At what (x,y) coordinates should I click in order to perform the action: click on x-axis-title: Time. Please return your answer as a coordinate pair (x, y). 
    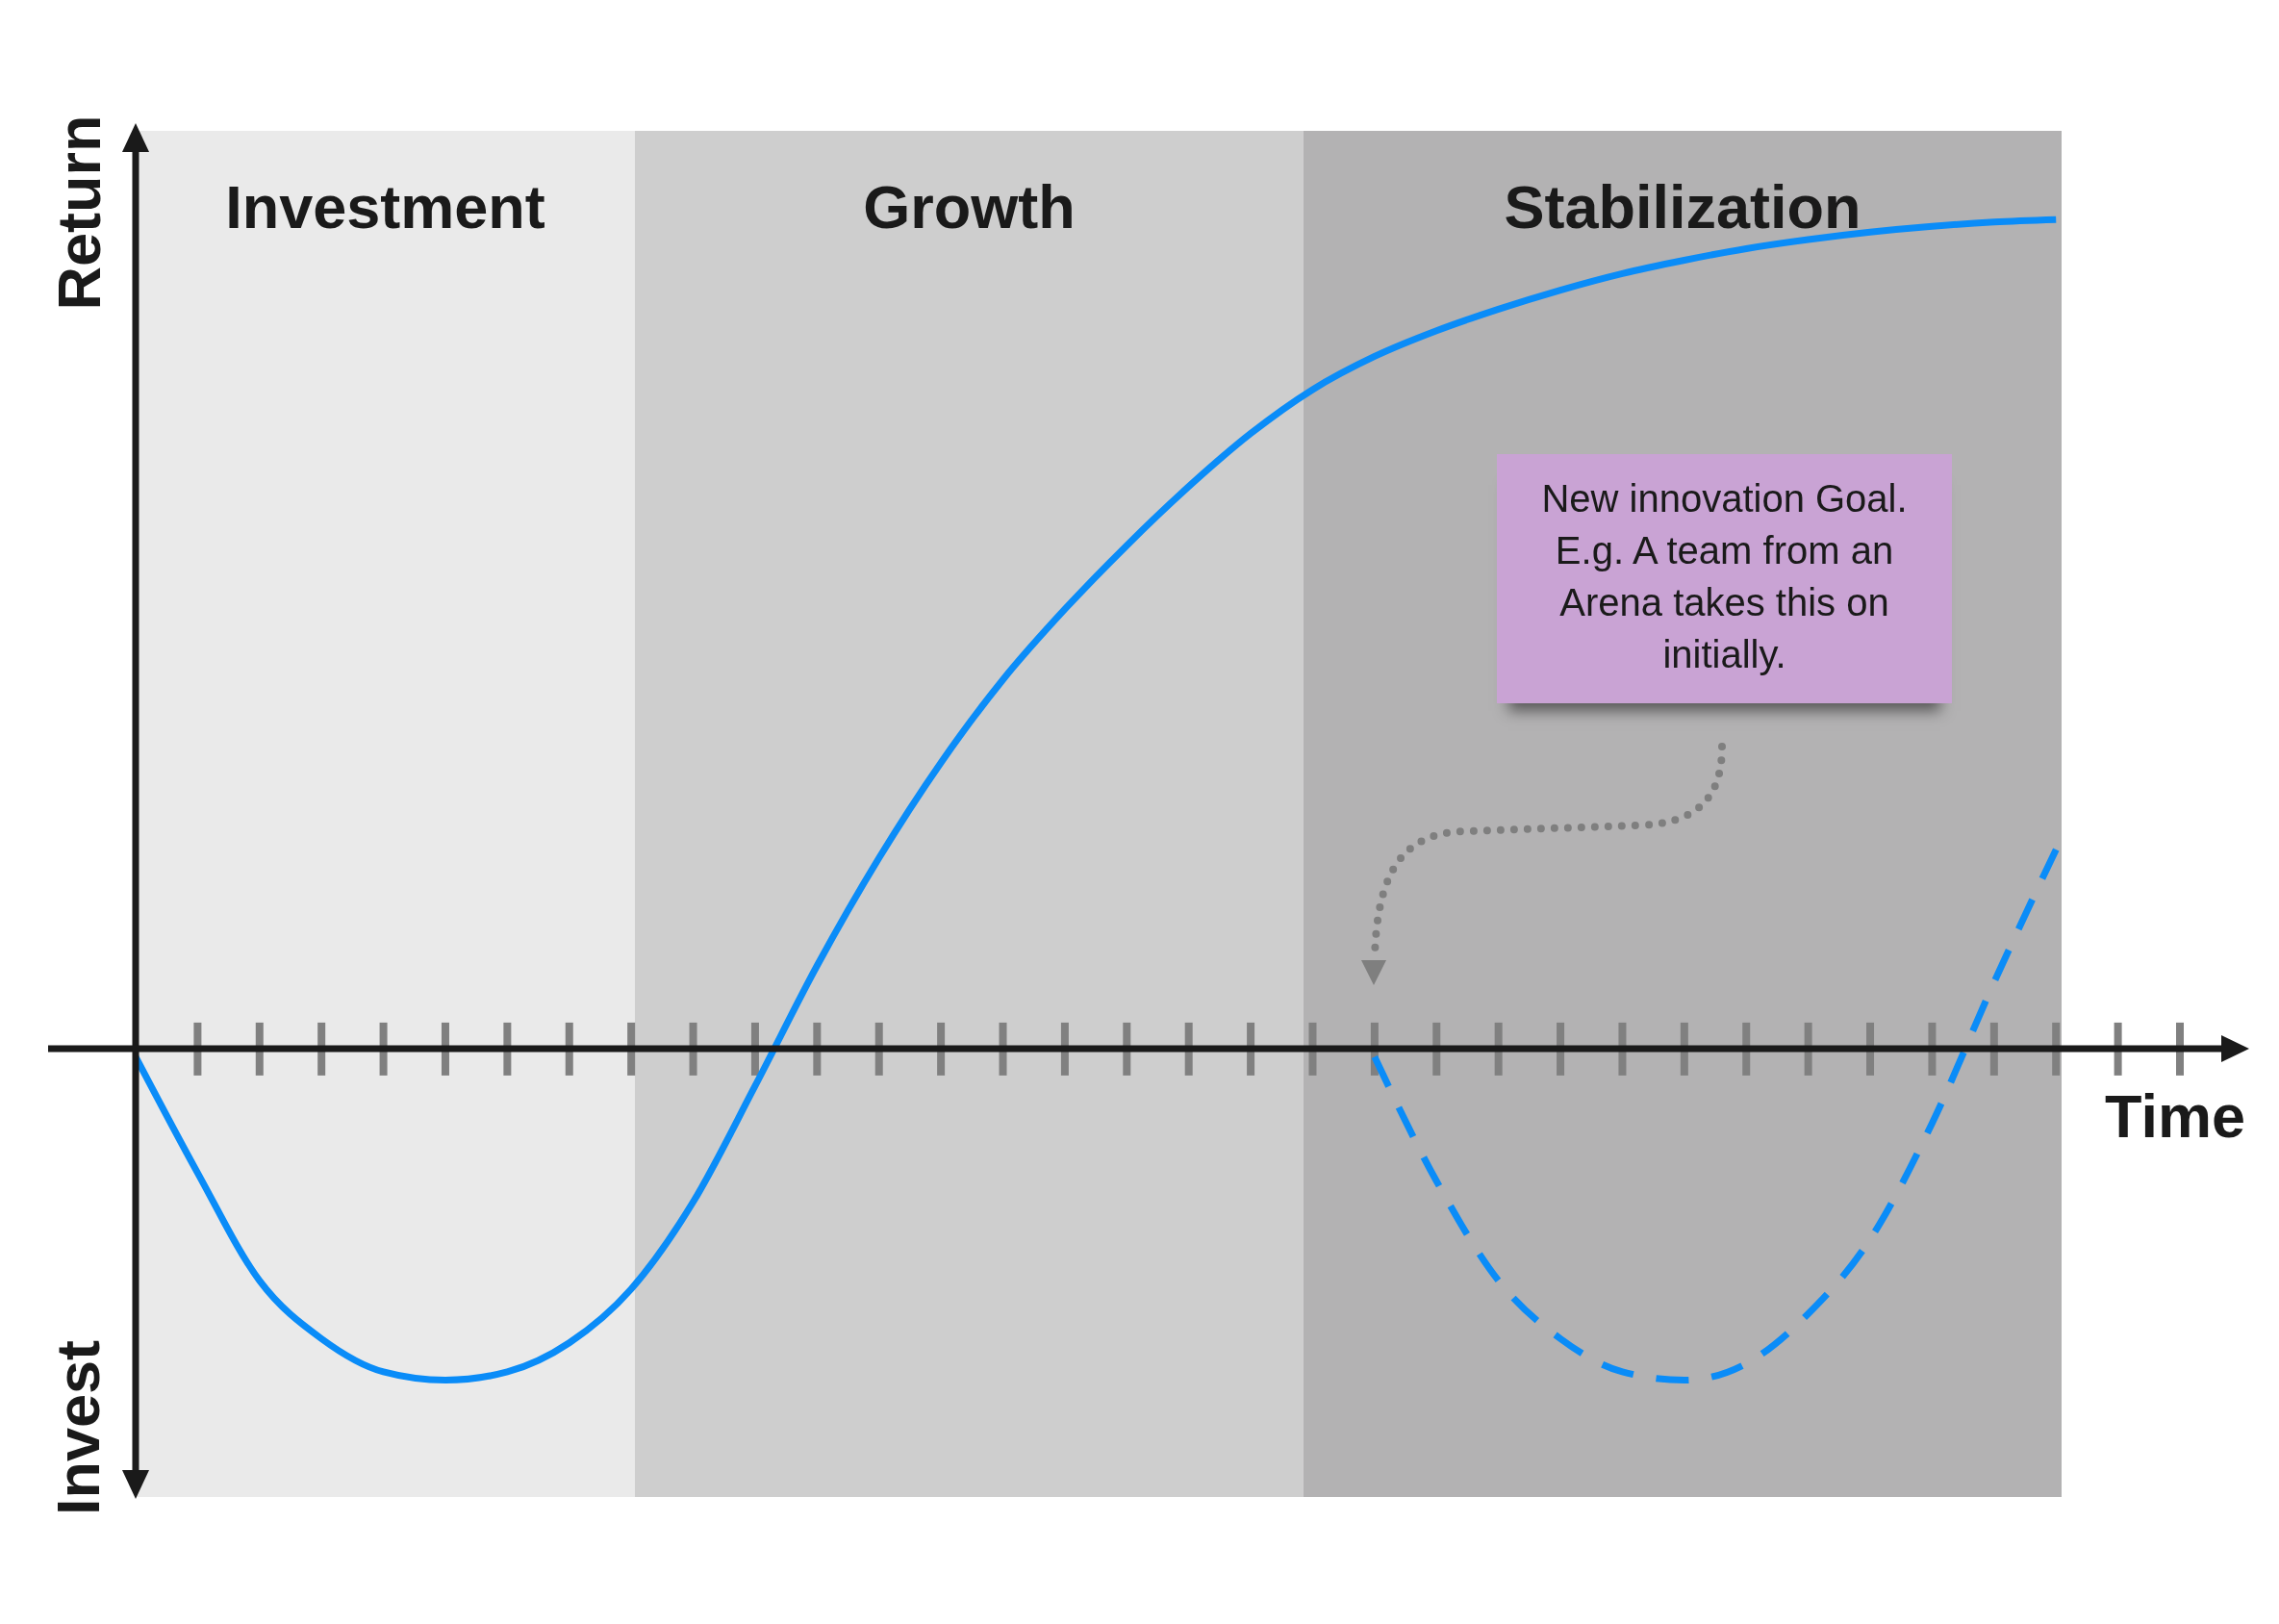
    Looking at the image, I should click on (2175, 1116).